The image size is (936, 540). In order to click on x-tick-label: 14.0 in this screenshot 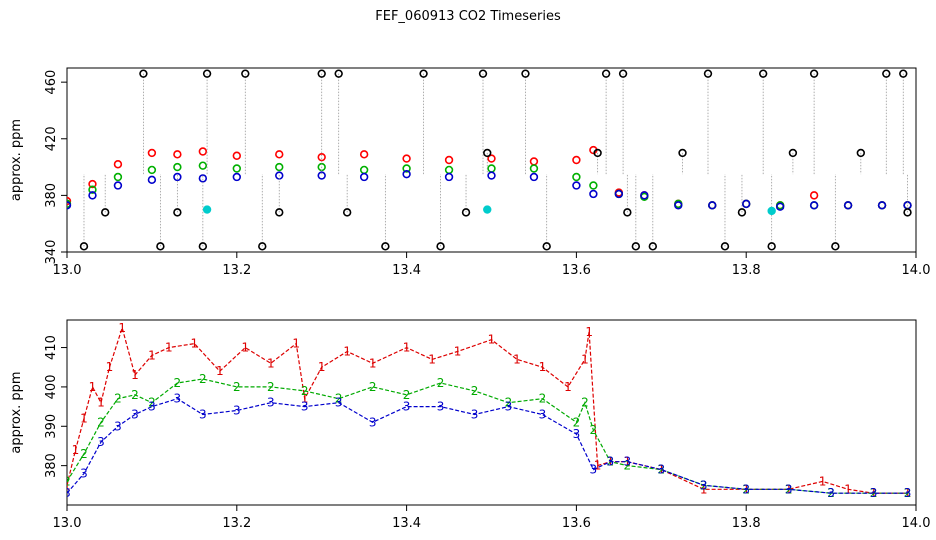, I will do `click(916, 270)`.